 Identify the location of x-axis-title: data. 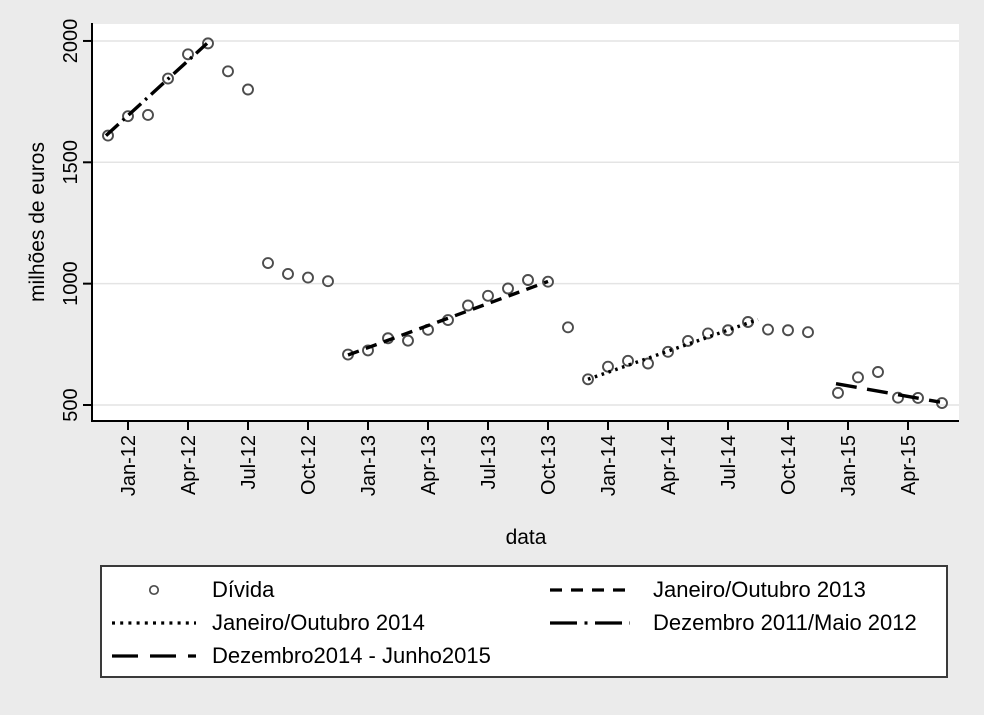
(526, 537).